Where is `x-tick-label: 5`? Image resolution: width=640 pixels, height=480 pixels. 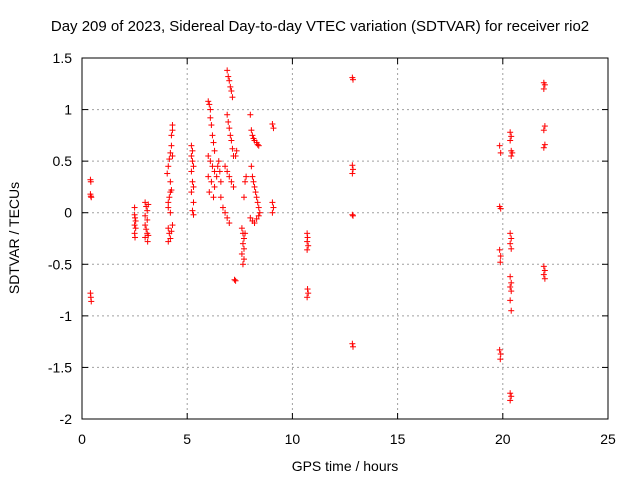 x-tick-label: 5 is located at coordinates (187, 439).